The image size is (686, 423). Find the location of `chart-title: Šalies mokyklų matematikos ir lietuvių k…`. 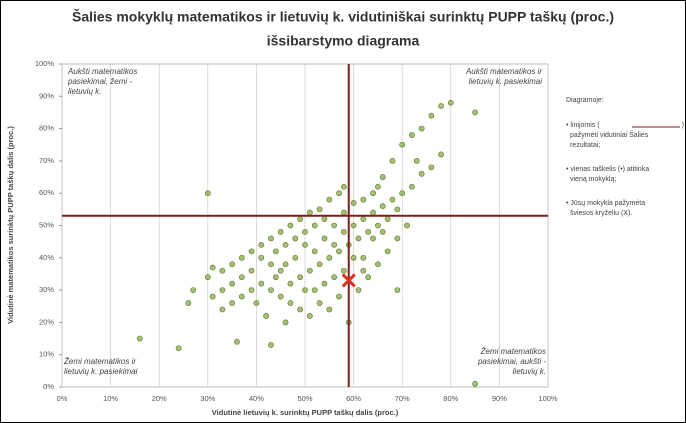

chart-title: Šalies mokyklų matematikos ir lietuvių k… is located at coordinates (343, 16).